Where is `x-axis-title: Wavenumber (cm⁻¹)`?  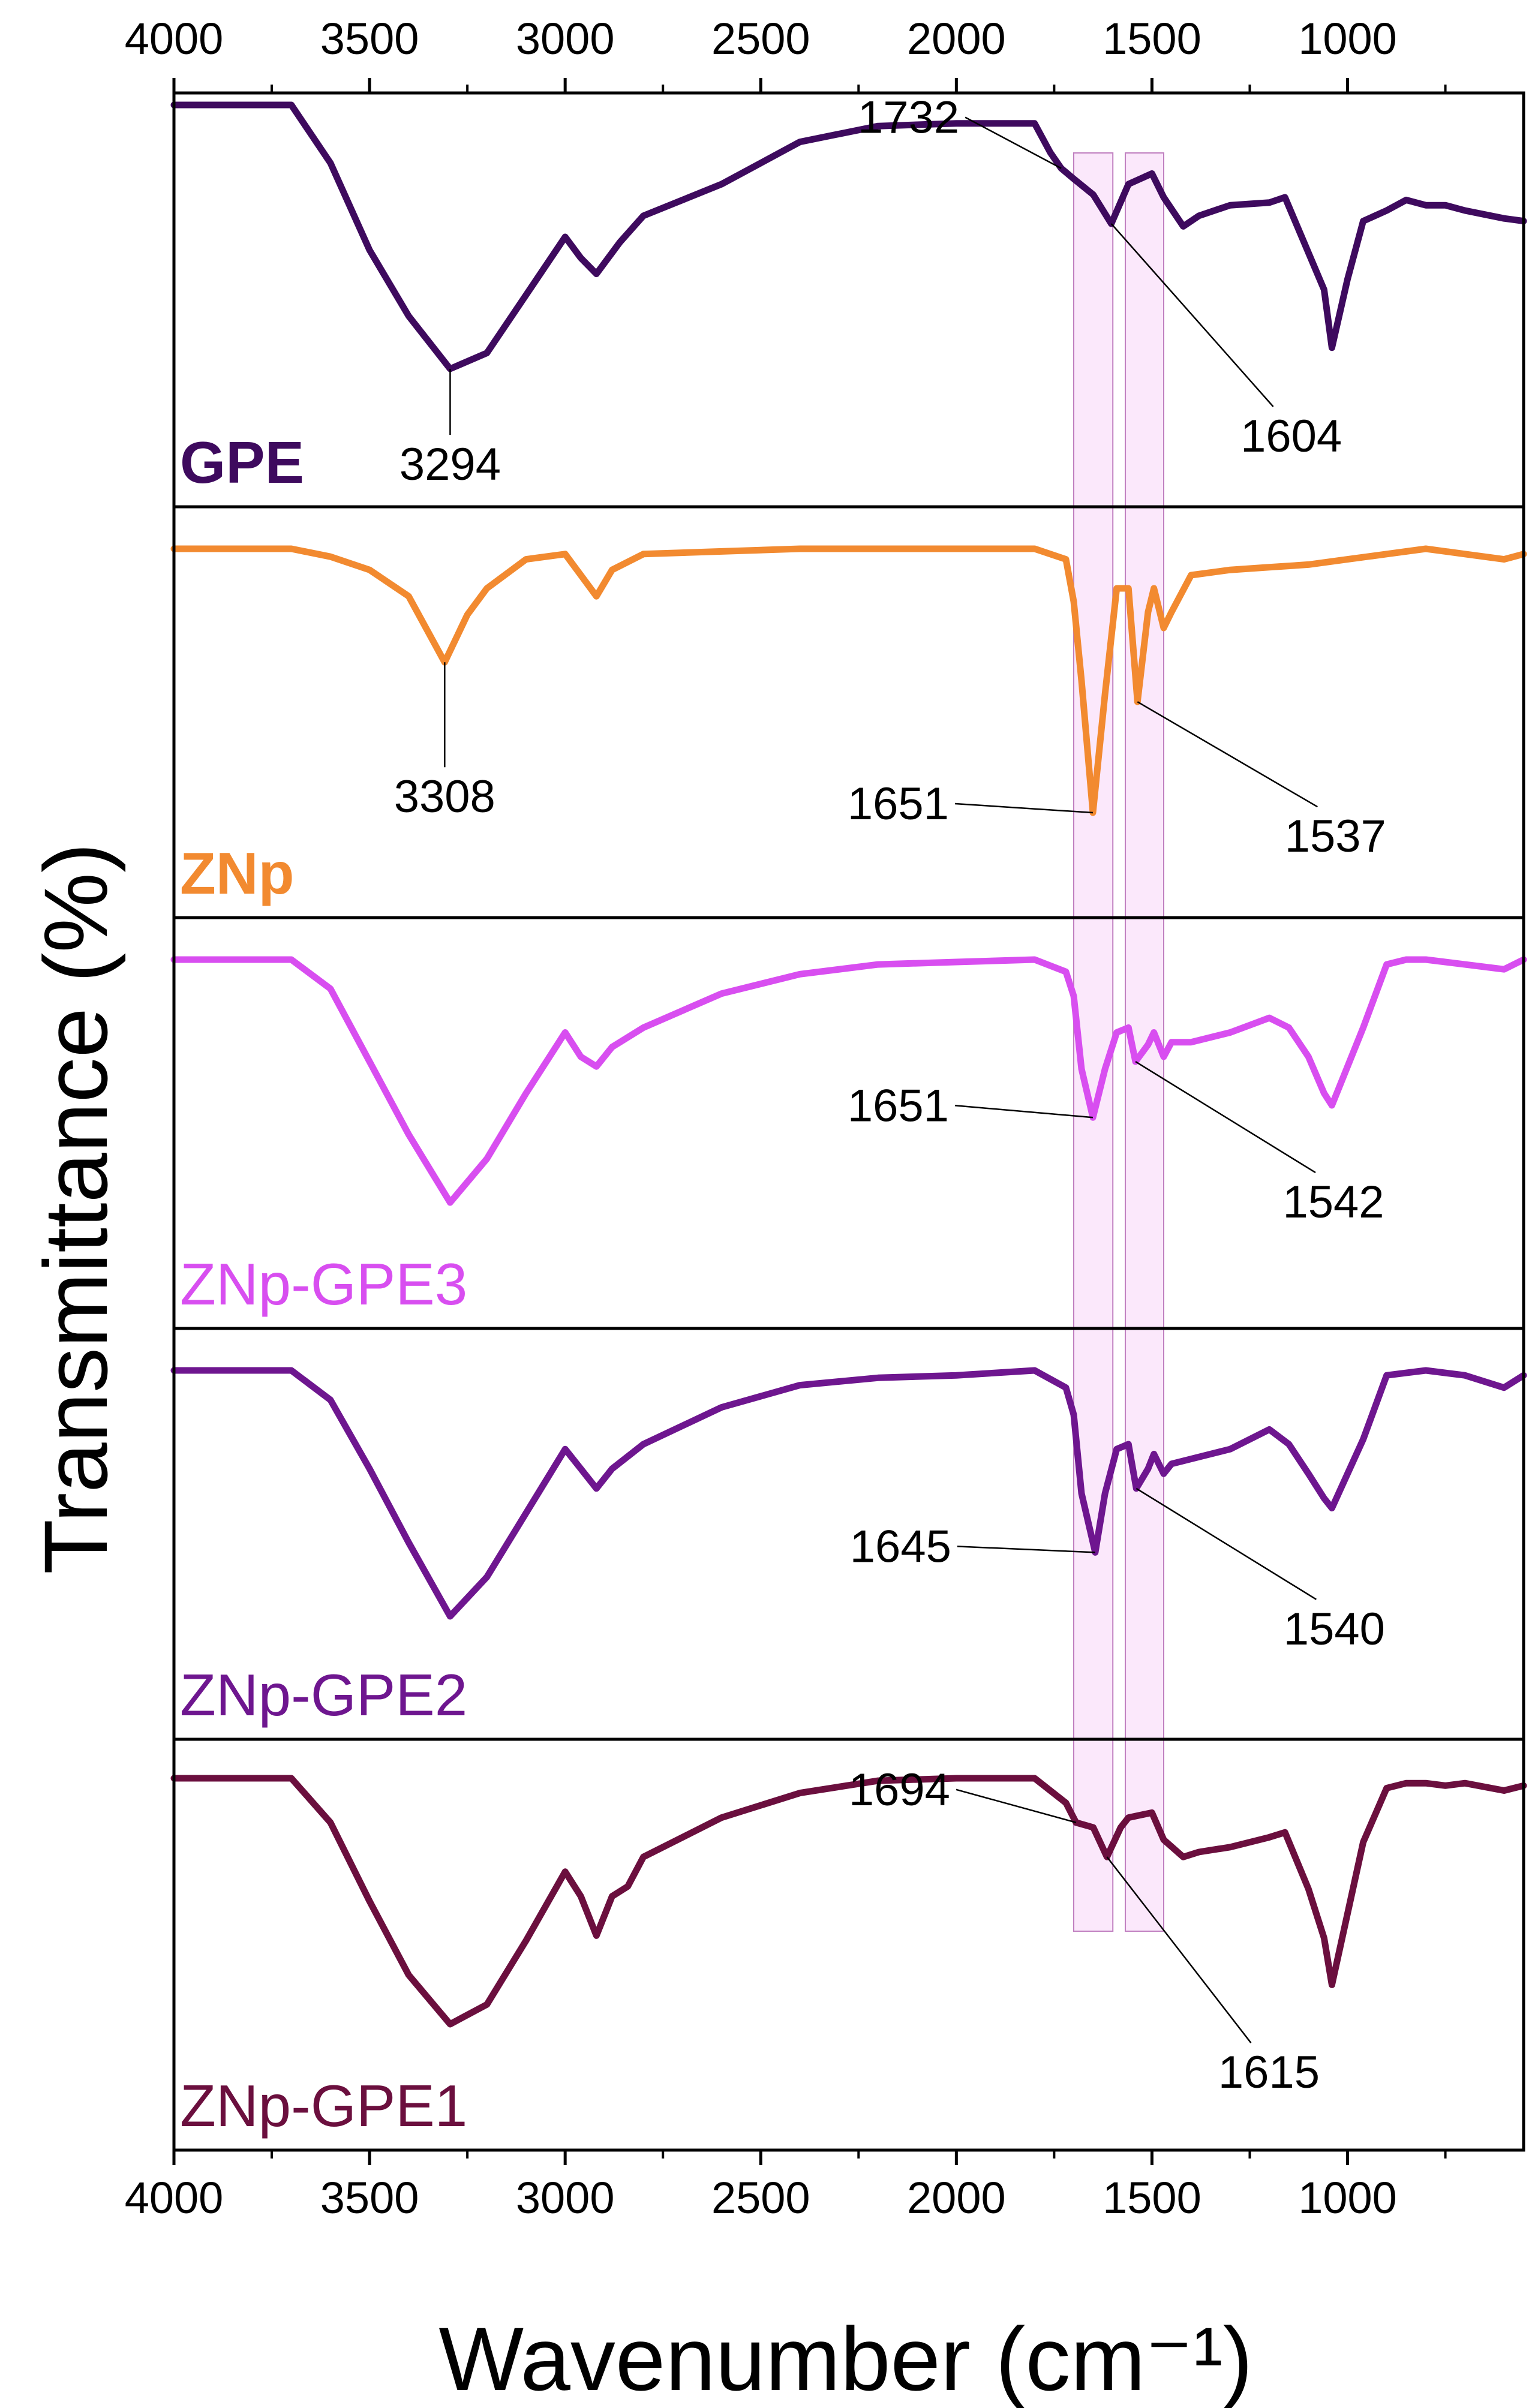 x-axis-title: Wavenumber (cm⁻¹) is located at coordinates (845, 2358).